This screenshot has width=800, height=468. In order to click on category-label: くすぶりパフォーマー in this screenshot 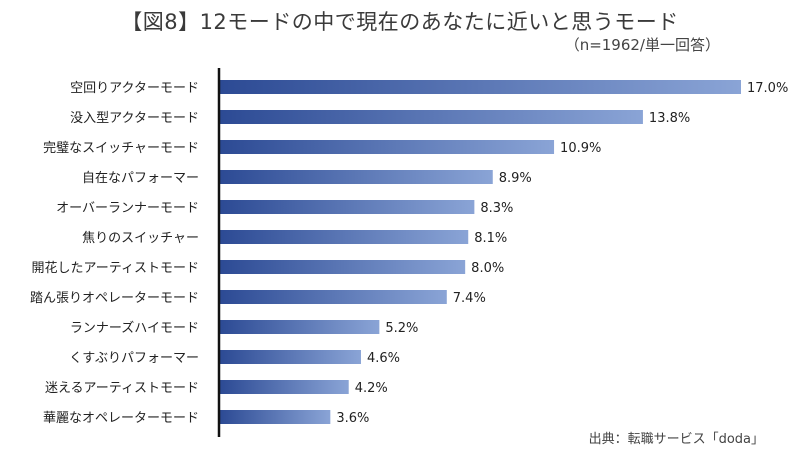, I will do `click(134, 358)`.